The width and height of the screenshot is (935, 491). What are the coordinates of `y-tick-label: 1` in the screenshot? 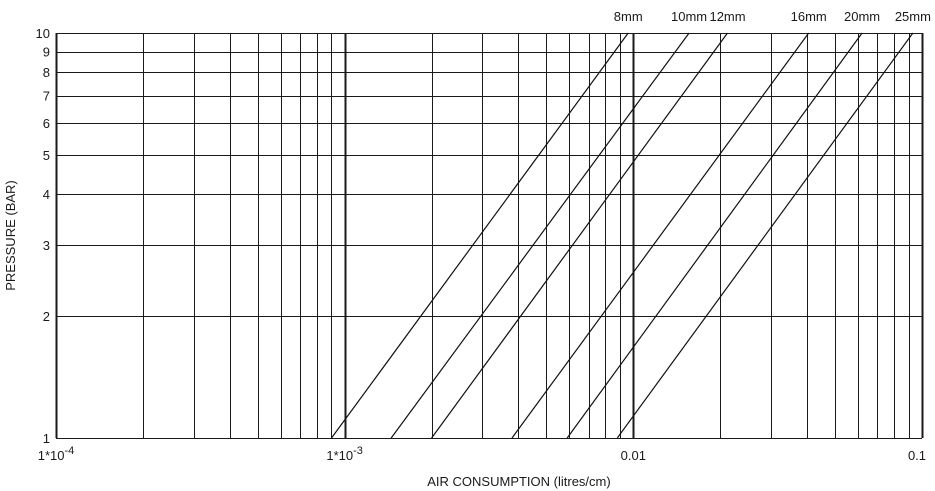 It's located at (46, 438).